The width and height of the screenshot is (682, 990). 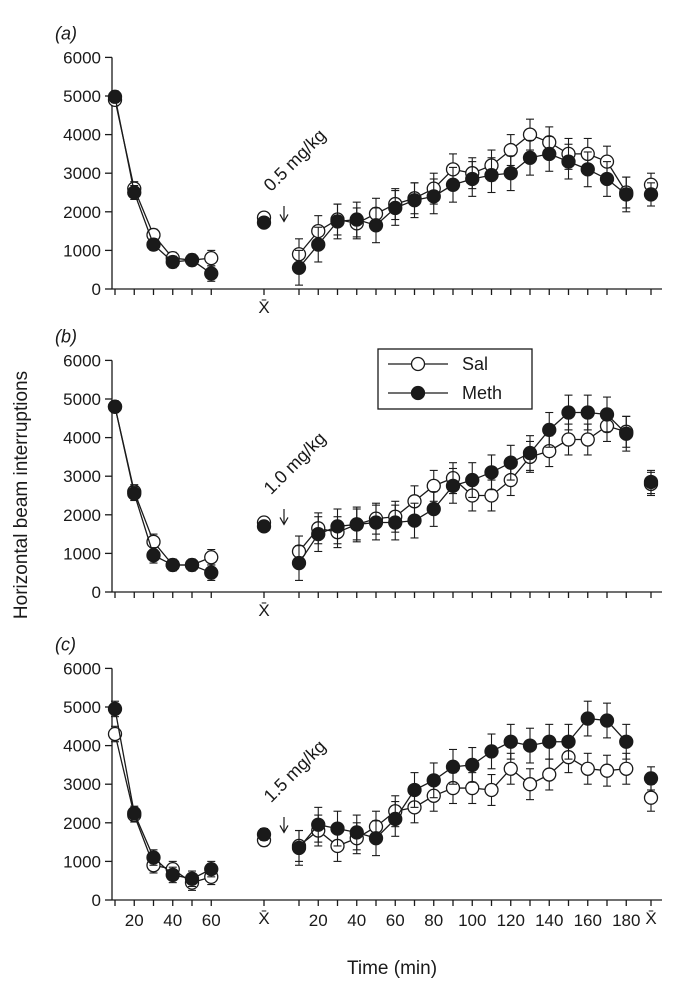 What do you see at coordinates (82, 360) in the screenshot?
I see `y-tick-label: 6000` at bounding box center [82, 360].